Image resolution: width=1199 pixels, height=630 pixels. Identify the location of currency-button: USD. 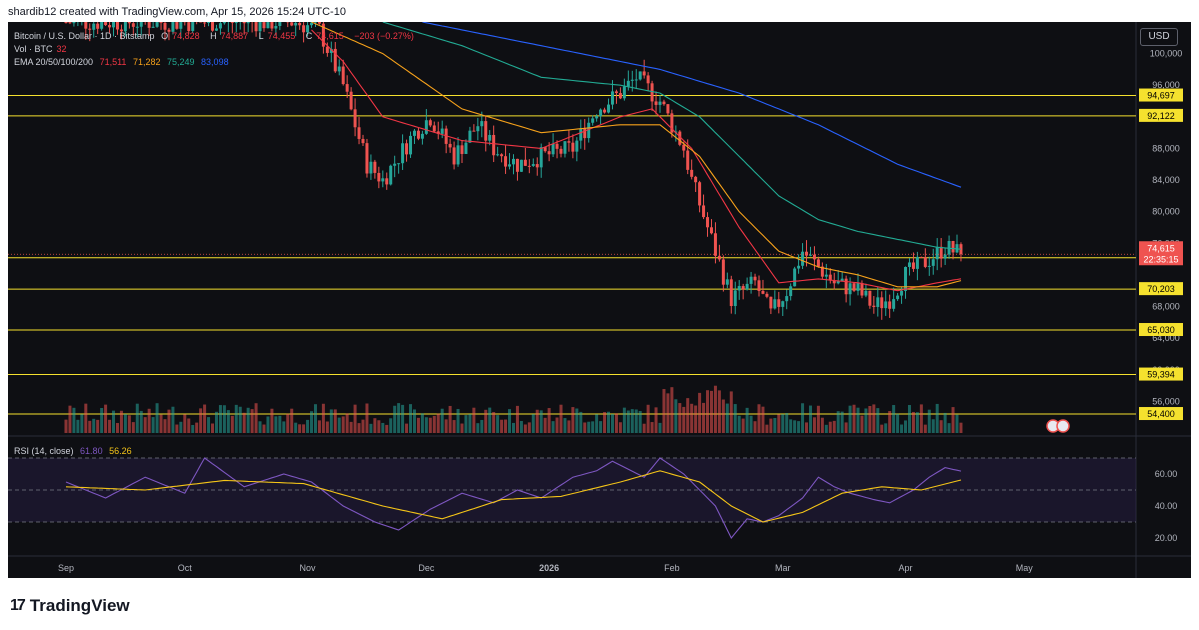
(1159, 37).